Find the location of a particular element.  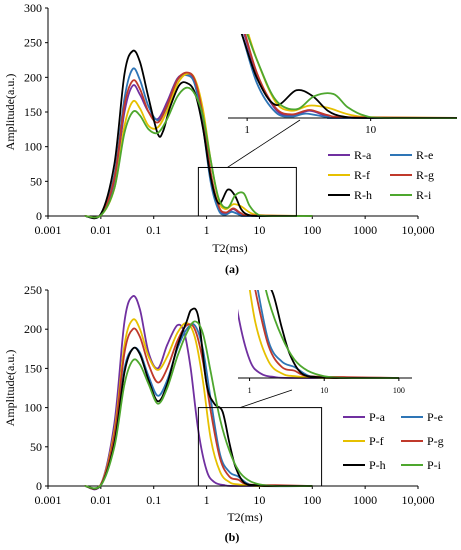

inset-series-line-p-h is located at coordinates (334, 334).